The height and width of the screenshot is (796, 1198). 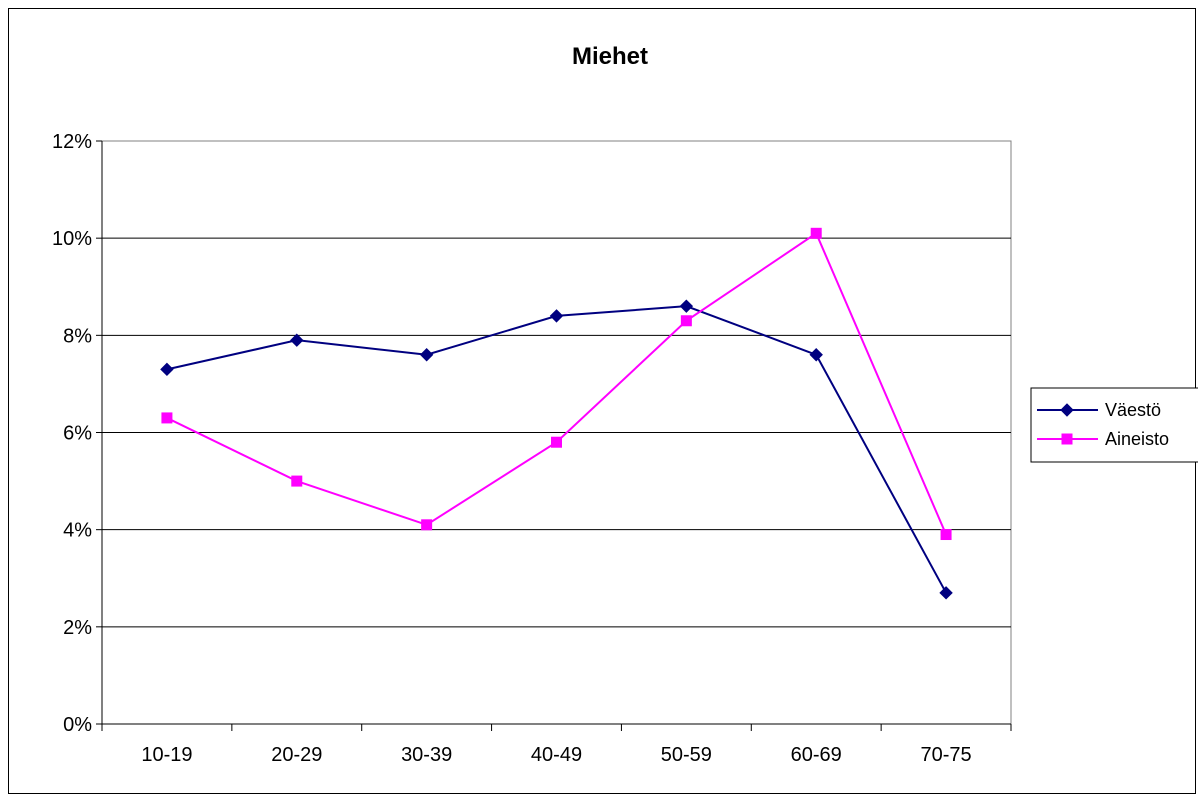 What do you see at coordinates (296, 755) in the screenshot?
I see `x-tick-label: 20-29` at bounding box center [296, 755].